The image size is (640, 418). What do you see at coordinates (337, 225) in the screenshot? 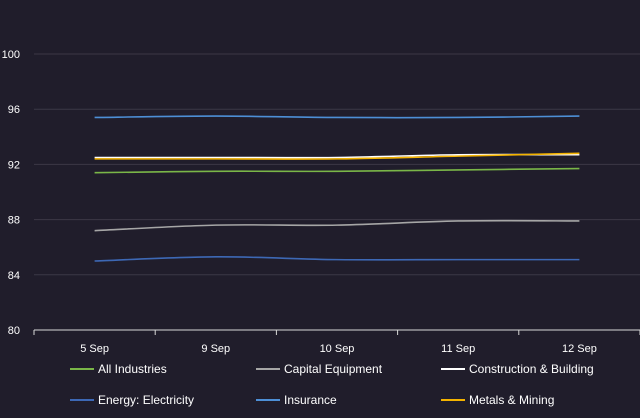
I see `series-line-capital-equipment` at bounding box center [337, 225].